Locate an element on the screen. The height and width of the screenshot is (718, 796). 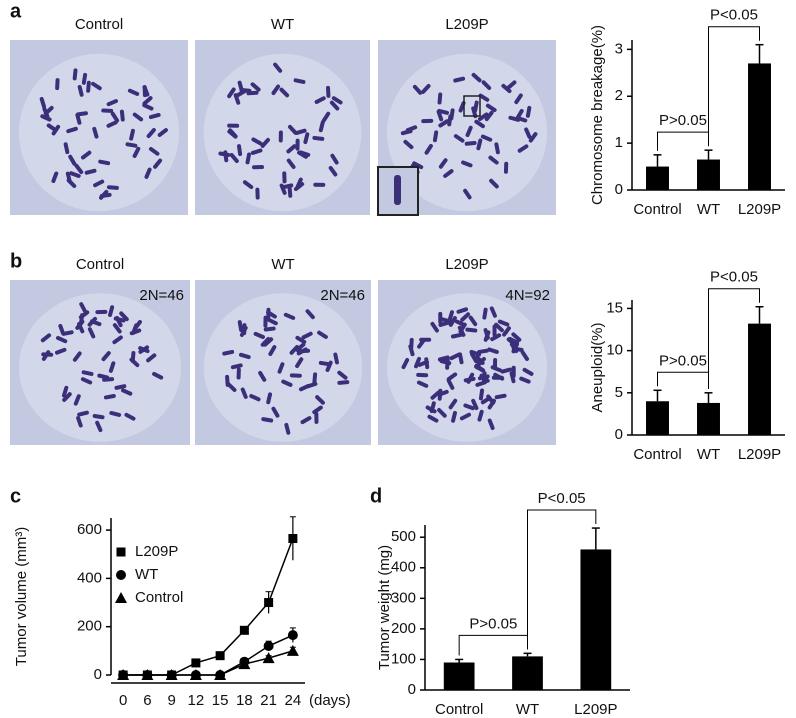
series-line is located at coordinates (208, 663).